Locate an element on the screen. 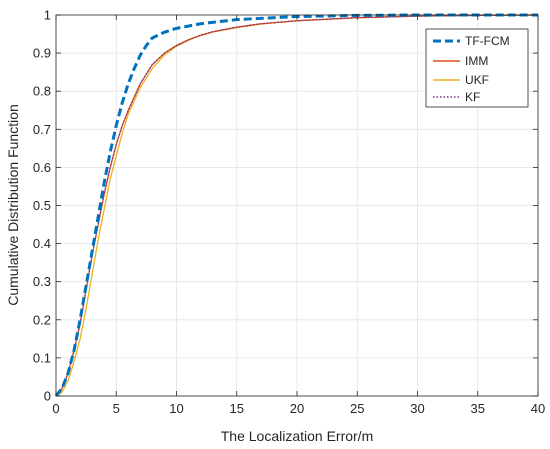 The height and width of the screenshot is (449, 550). y-tick-label: 0.7 is located at coordinates (42, 129).